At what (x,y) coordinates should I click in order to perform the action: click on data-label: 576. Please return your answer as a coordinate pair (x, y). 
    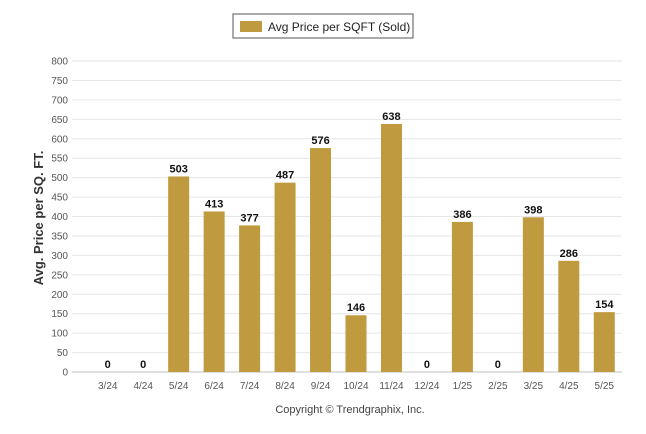
    Looking at the image, I should click on (320, 141).